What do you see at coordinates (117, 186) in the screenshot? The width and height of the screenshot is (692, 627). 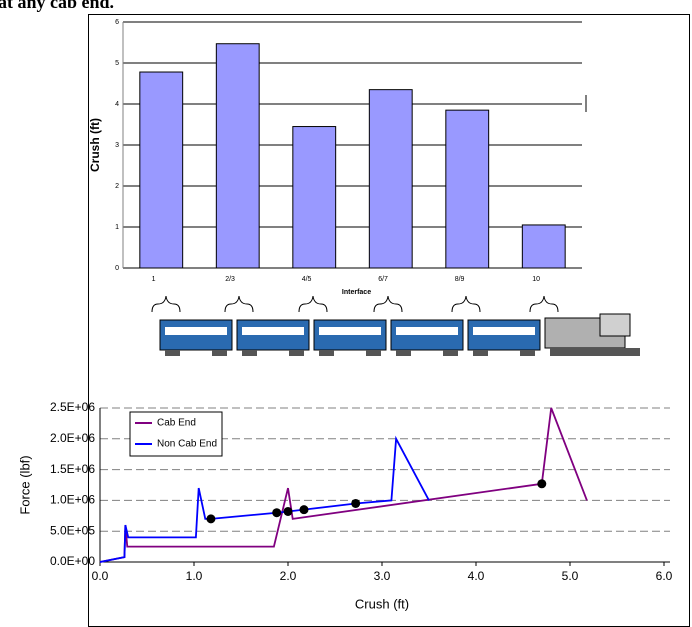 I see `y-tick-label: 2` at bounding box center [117, 186].